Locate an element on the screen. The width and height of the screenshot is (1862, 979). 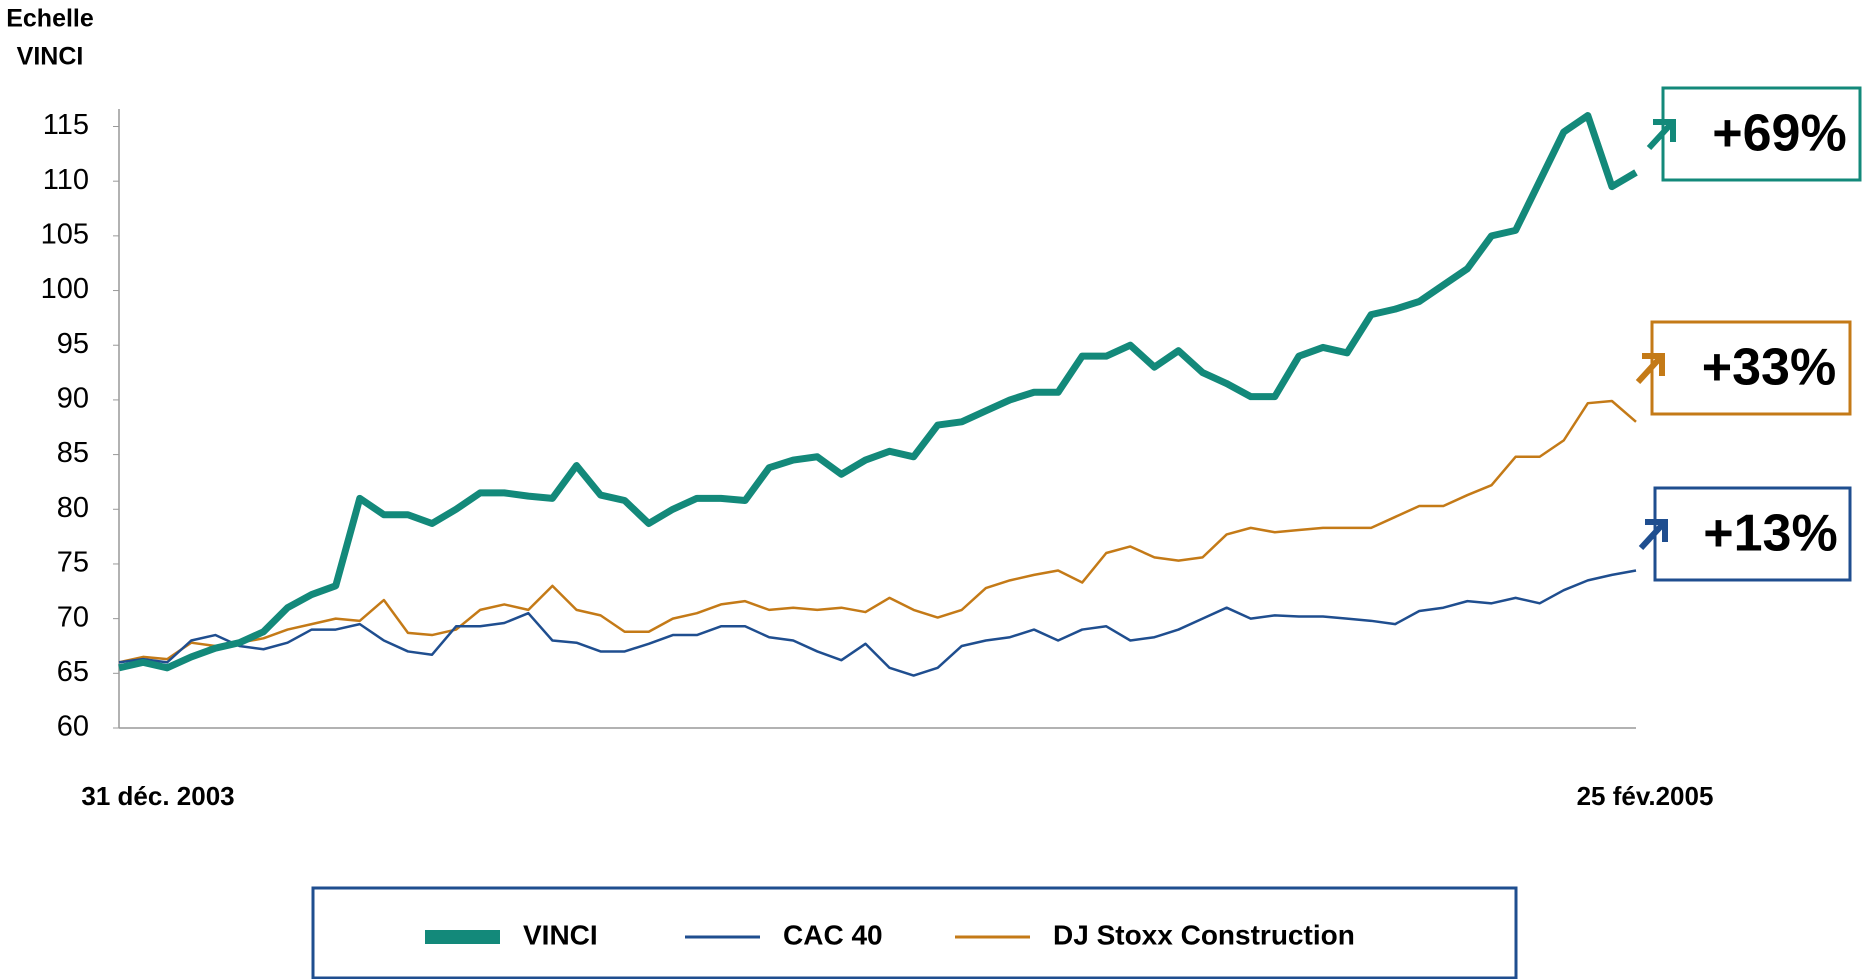
y-tick-label: 60 is located at coordinates (73, 727).